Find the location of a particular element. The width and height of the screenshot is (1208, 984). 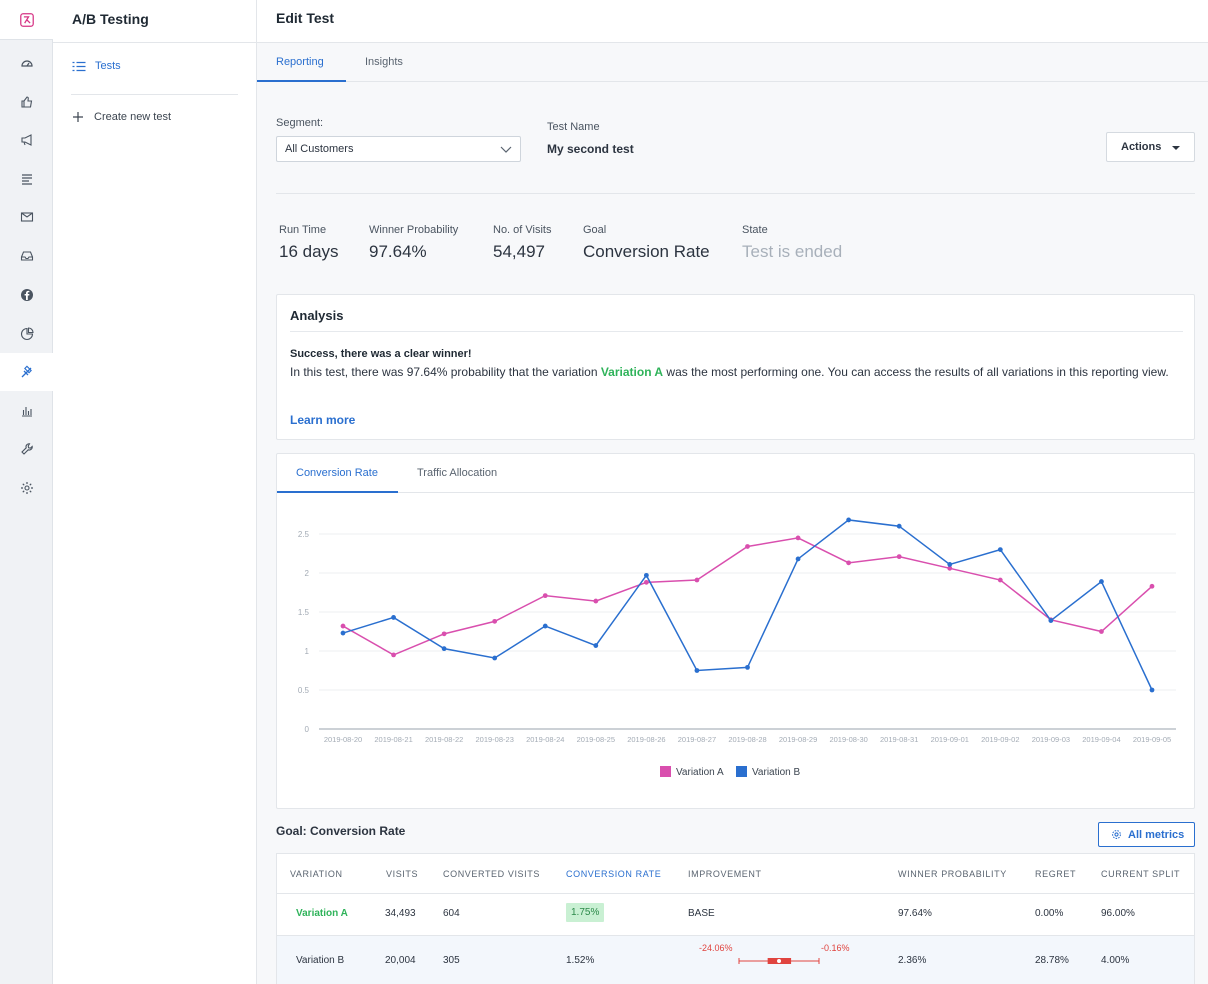

create-new-test-button: Create new test is located at coordinates (122, 117).